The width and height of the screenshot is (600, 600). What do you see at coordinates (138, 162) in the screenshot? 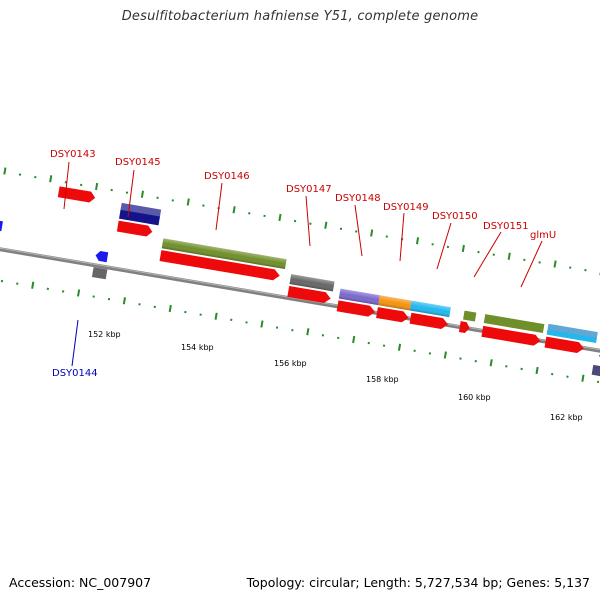
I see `gene-label-dsy0145: DSY0145` at bounding box center [138, 162].